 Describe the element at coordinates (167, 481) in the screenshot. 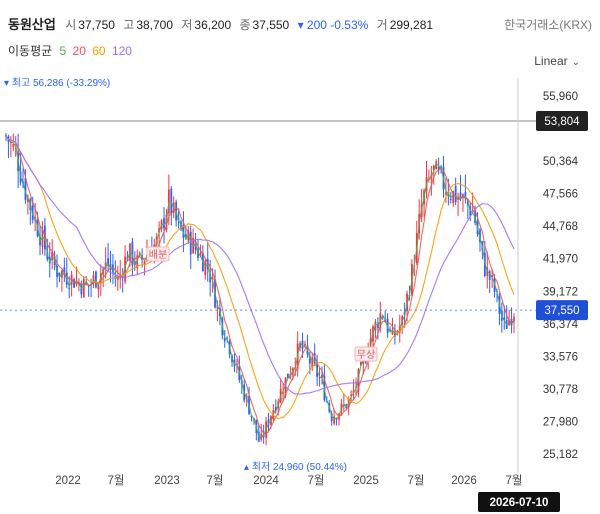

I see `x-tick-label: 2023` at that location.